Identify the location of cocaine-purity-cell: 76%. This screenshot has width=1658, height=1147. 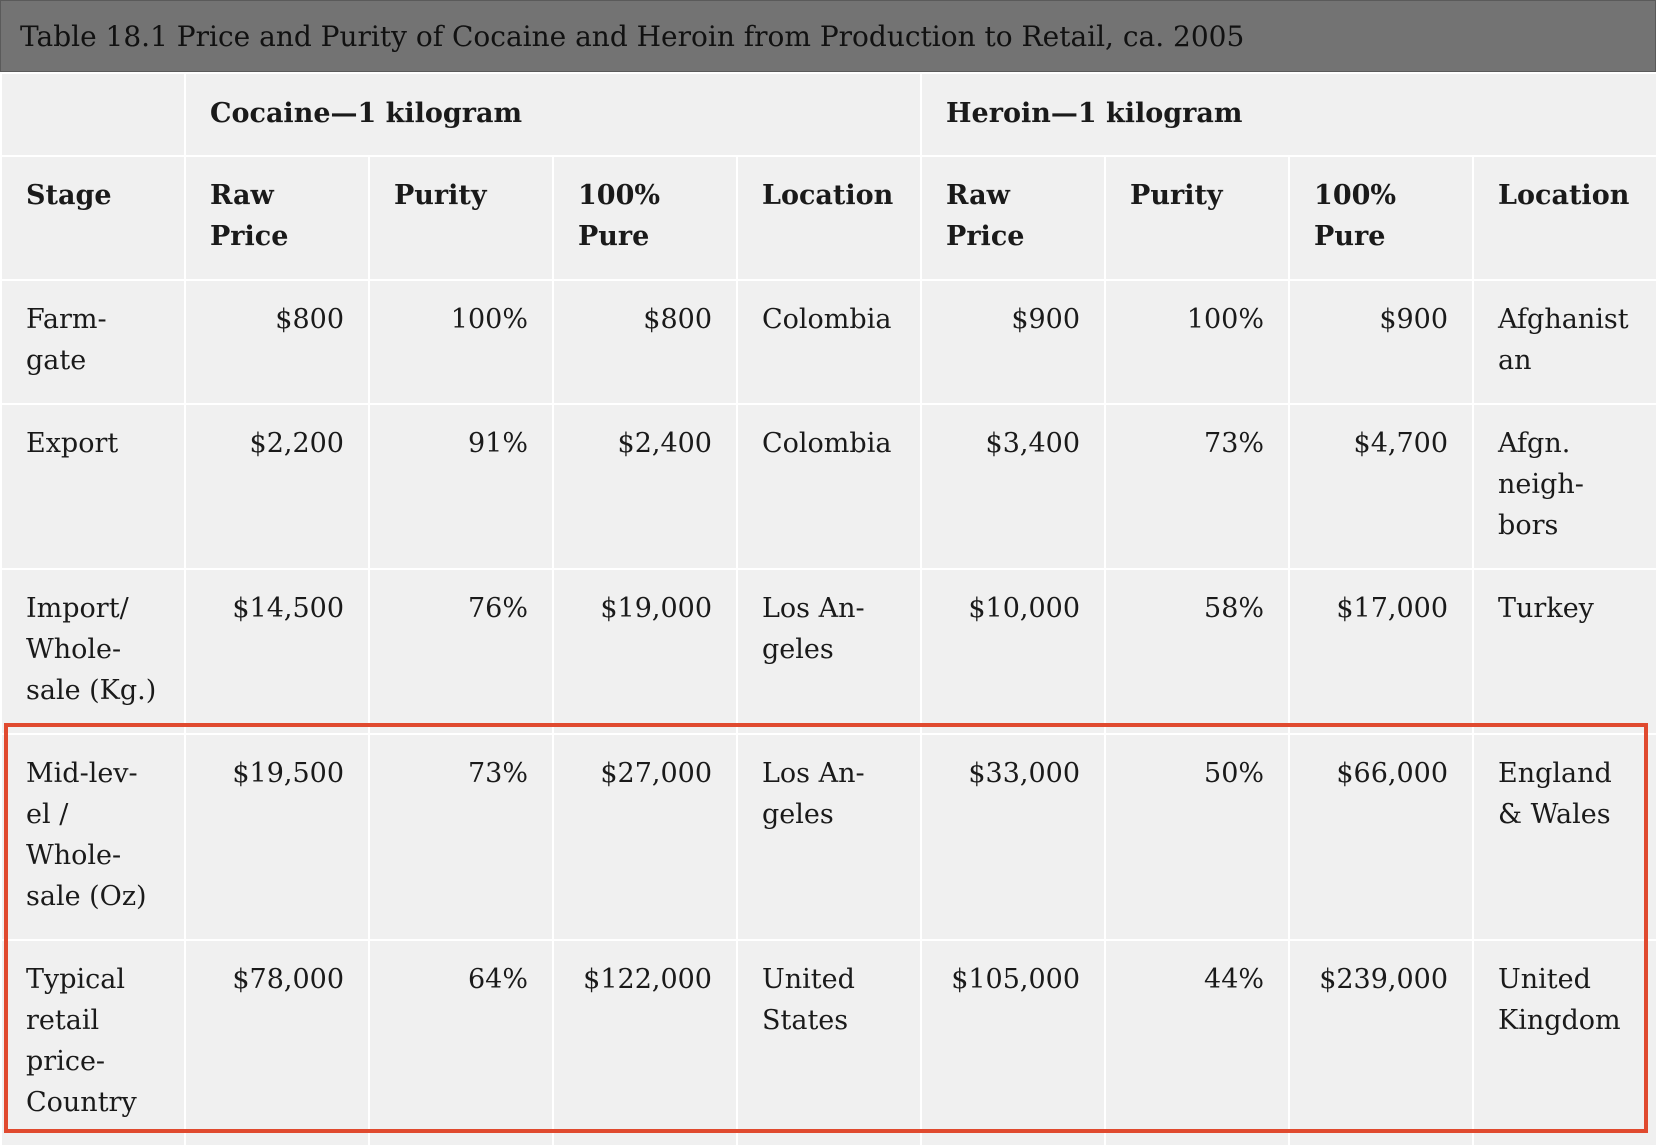
(461, 651).